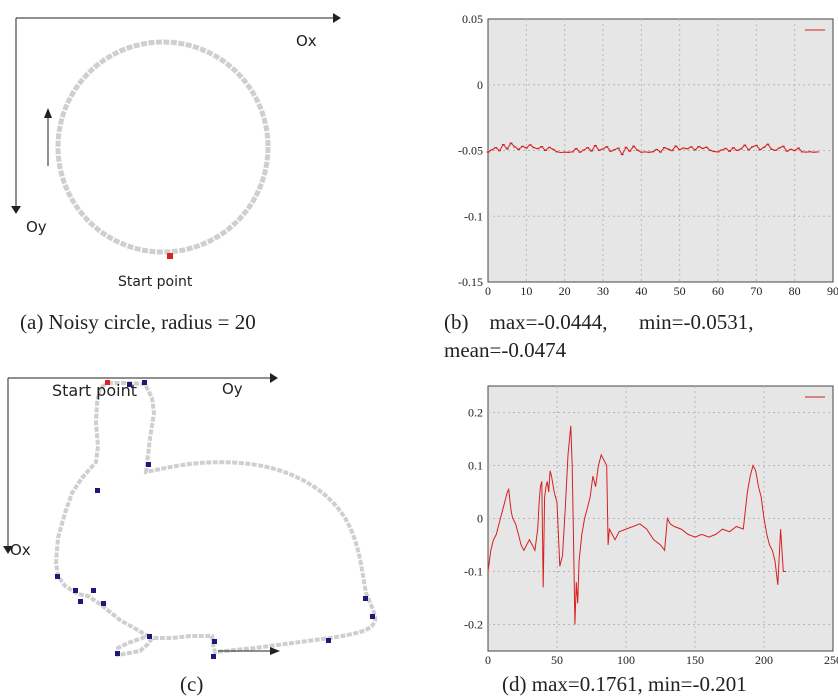 The height and width of the screenshot is (700, 838). Describe the element at coordinates (764, 660) in the screenshot. I see `x-tick-label: 200` at that location.